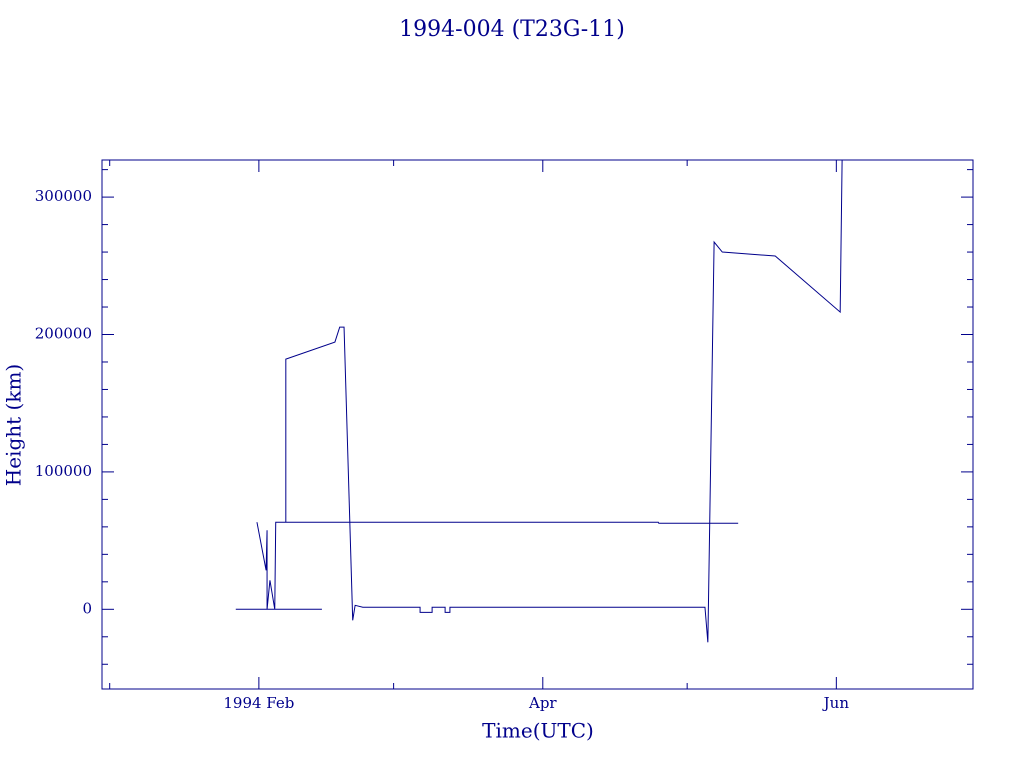  What do you see at coordinates (87, 608) in the screenshot?
I see `y-tick-label: 0` at bounding box center [87, 608].